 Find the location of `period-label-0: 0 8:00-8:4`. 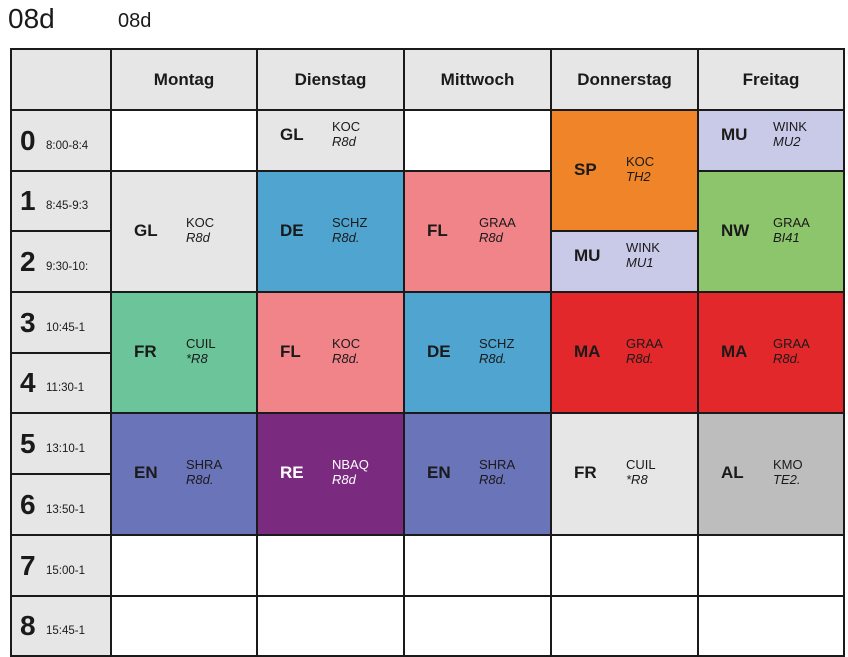

period-label-0: 0 8:00-8:4 is located at coordinates (61, 140).